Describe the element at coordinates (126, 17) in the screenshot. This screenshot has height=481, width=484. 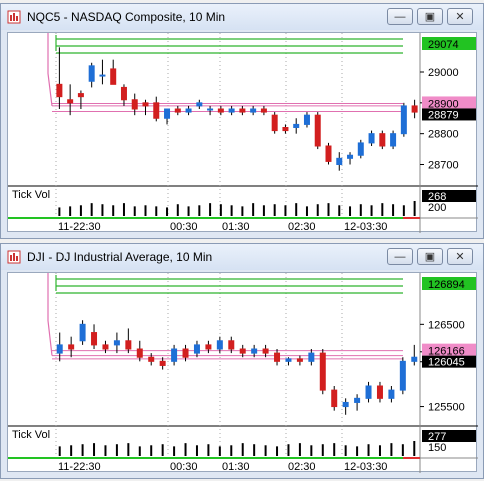
I see `window-title: NQC5 - NASDAQ Composite, 10 Min` at that location.